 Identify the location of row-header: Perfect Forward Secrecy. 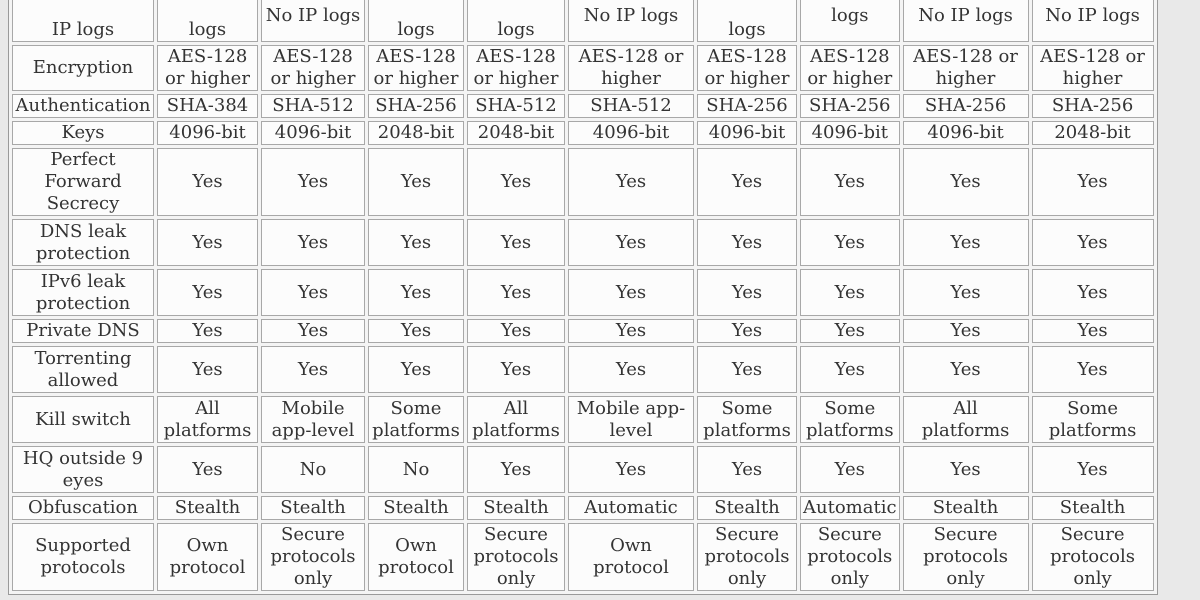
(83, 182).